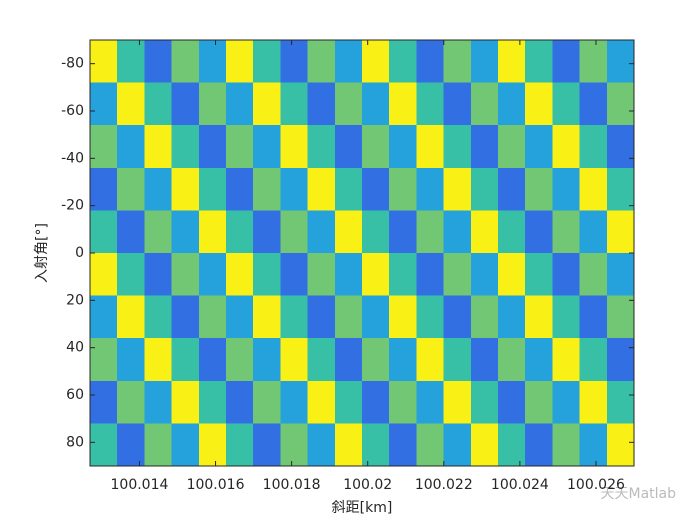 The image size is (700, 525). I want to click on y-tick-label: -40, so click(72, 158).